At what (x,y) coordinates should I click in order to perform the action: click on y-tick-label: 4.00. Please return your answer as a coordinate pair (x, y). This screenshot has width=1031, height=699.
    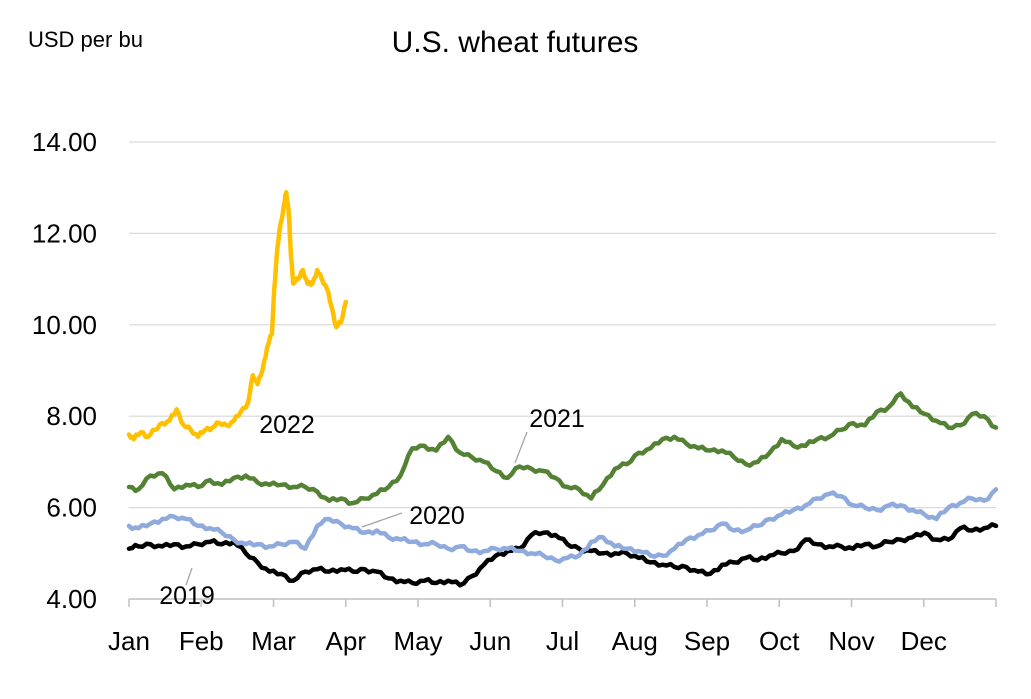
    Looking at the image, I should click on (71, 599).